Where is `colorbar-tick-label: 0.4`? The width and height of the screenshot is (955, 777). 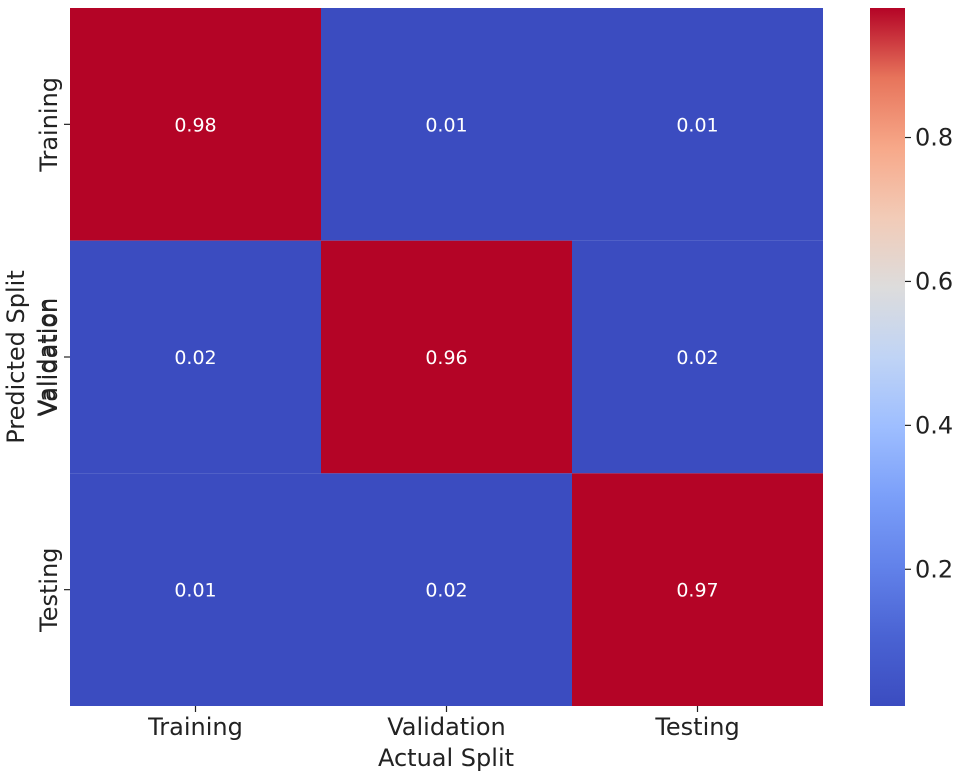
colorbar-tick-label: 0.4 is located at coordinates (934, 425).